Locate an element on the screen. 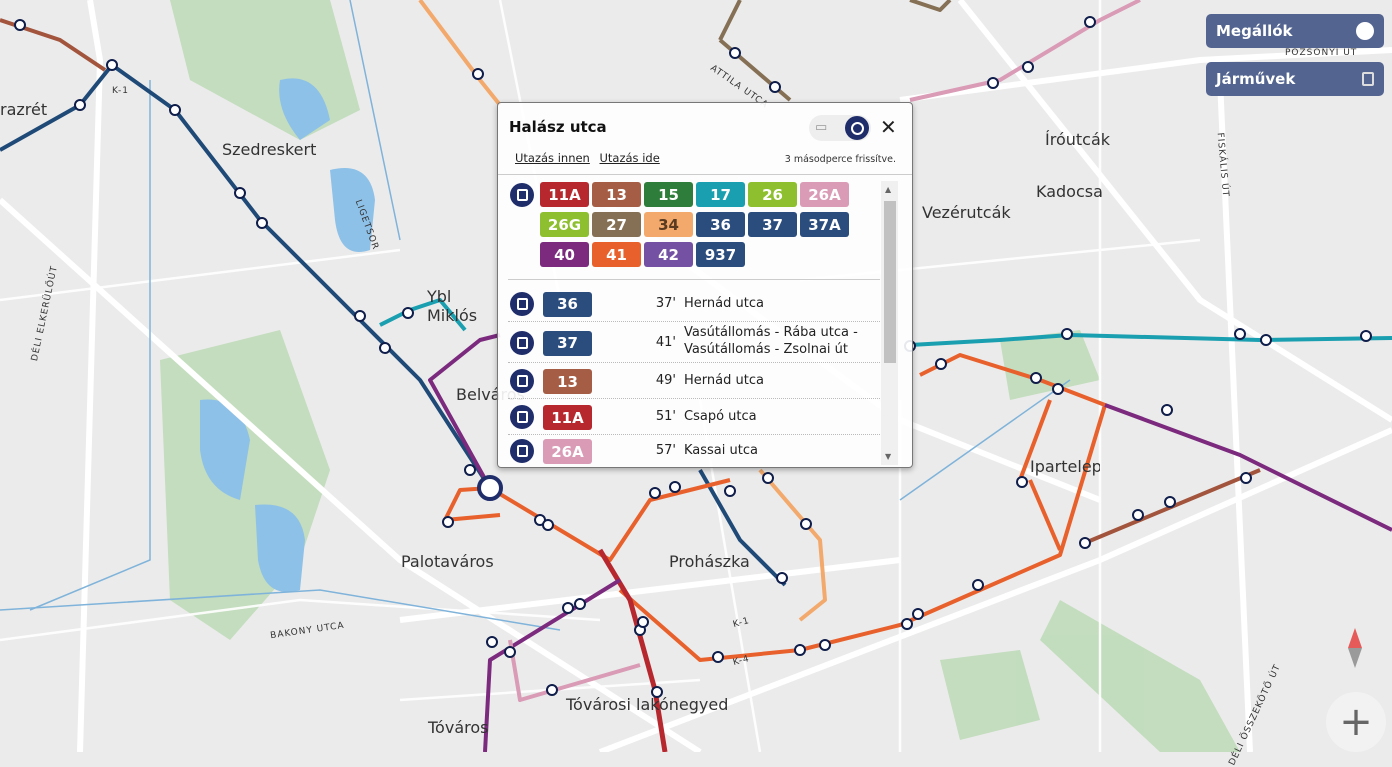 This screenshot has height=767, width=1392. departure-row: 26A 57' Kassai utca is located at coordinates (694, 451).